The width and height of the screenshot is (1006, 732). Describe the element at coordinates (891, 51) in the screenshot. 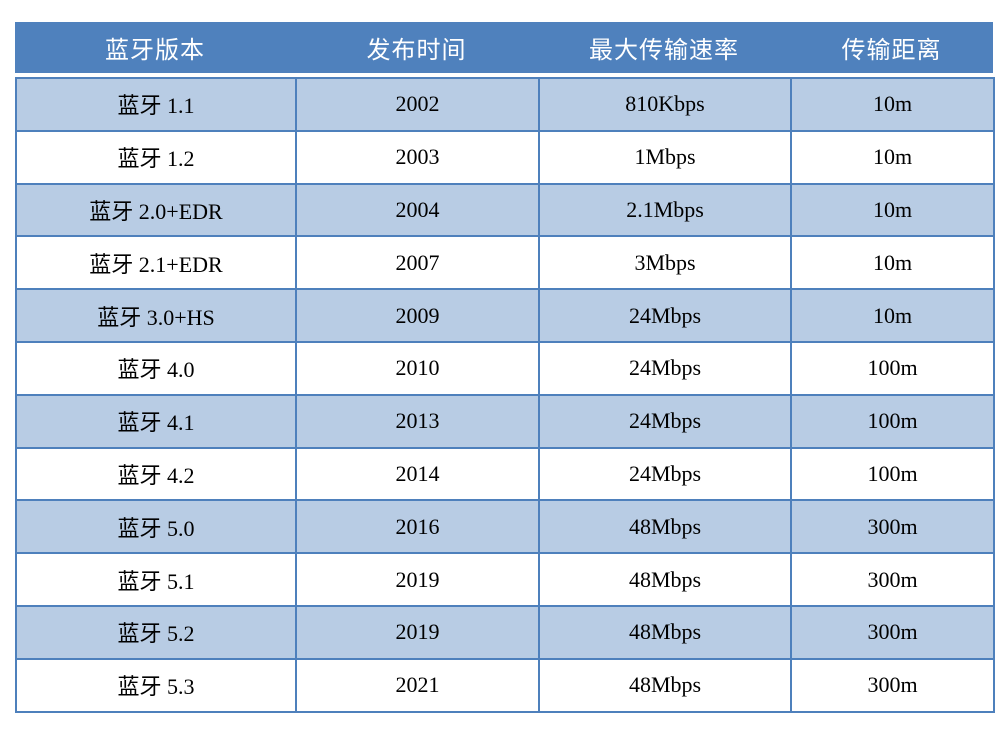

I see `column-header-range: 传输距离` at that location.